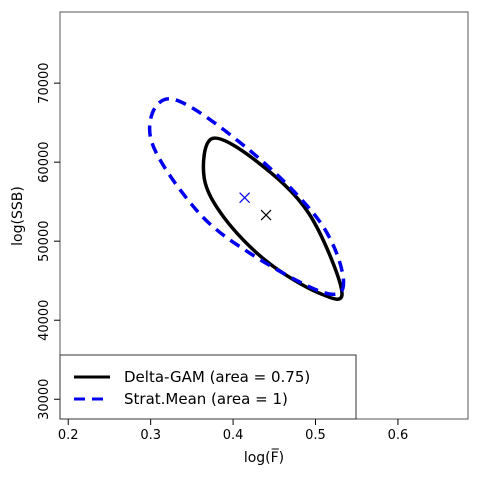  Describe the element at coordinates (233, 435) in the screenshot. I see `x-tick-label: 0.4` at that location.